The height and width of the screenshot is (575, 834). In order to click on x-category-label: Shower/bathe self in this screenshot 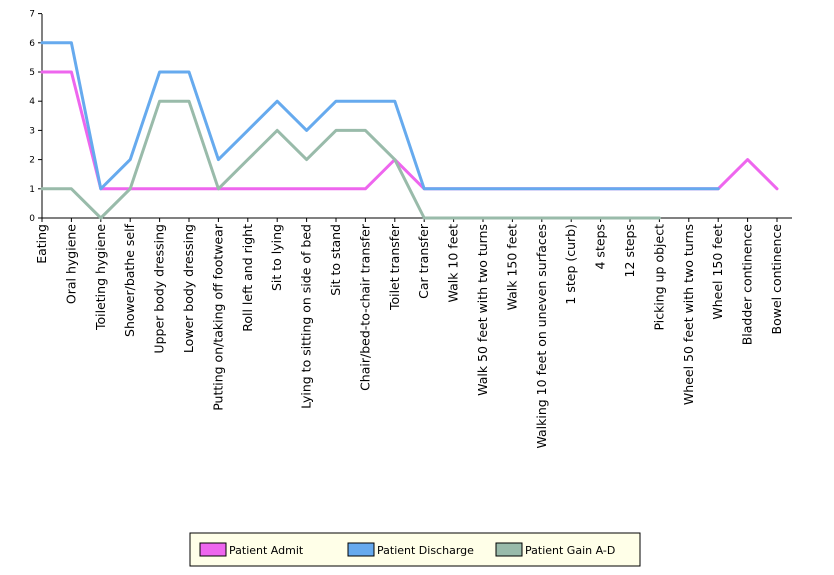, I will do `click(129, 280)`.